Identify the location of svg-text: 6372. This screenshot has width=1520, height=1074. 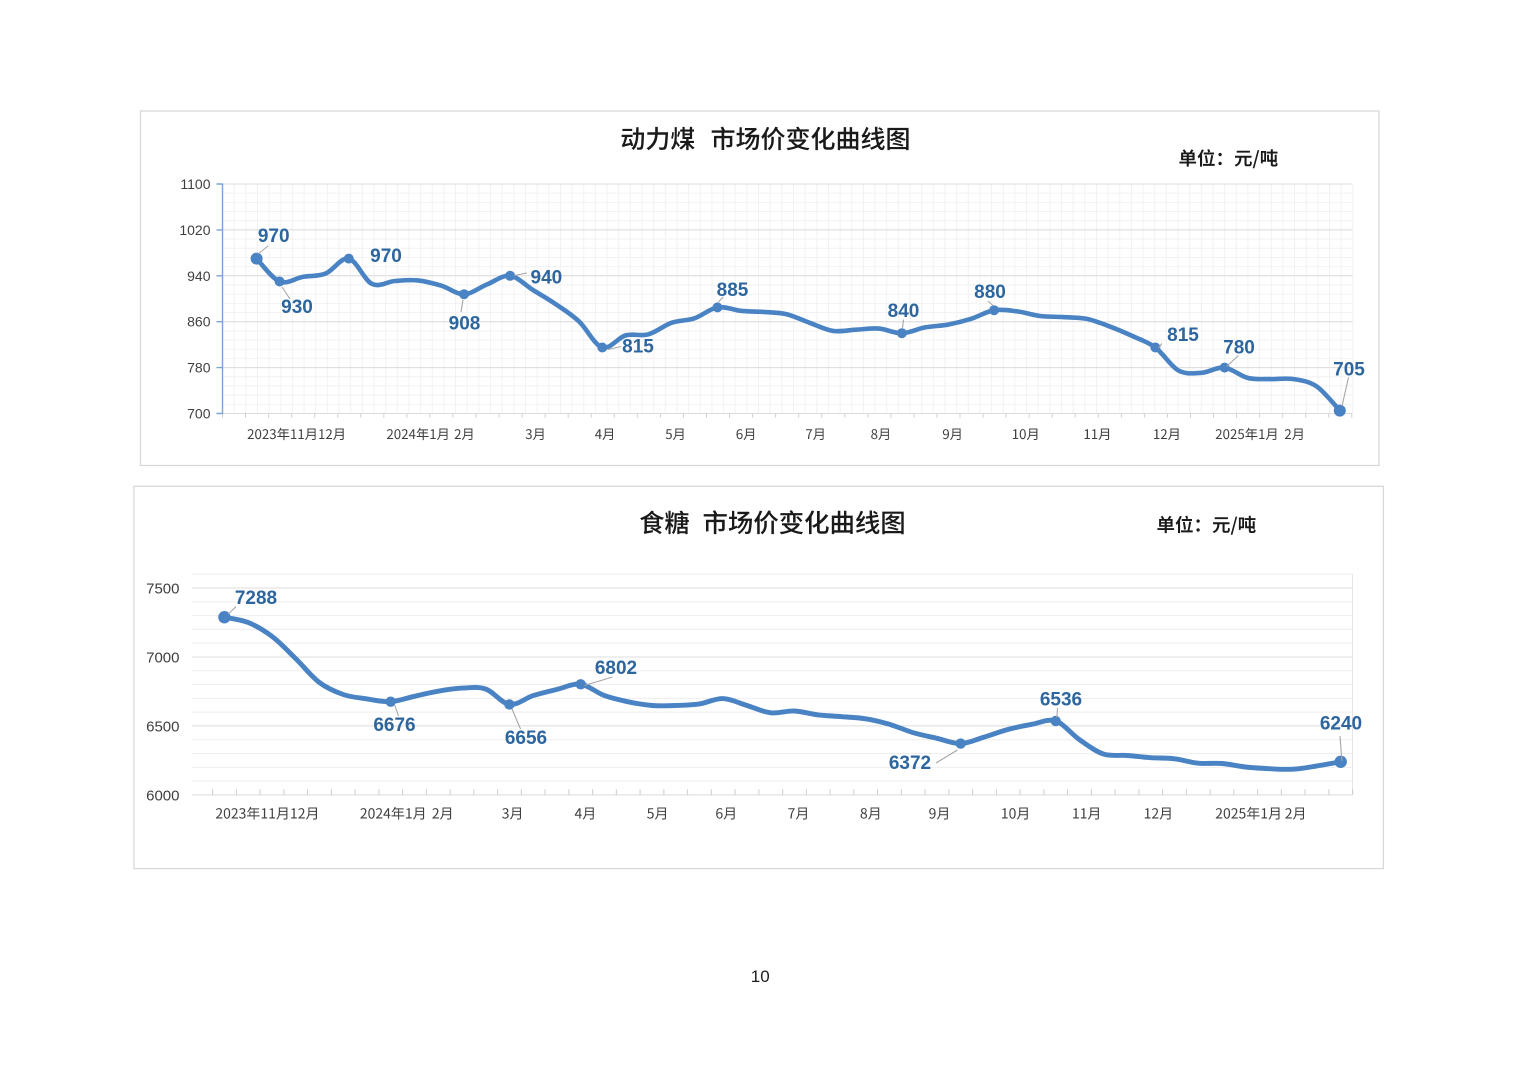
(910, 763).